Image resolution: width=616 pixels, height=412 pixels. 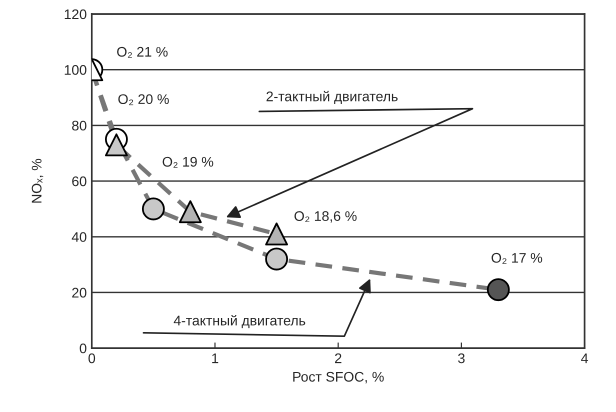 What do you see at coordinates (79, 125) in the screenshot?
I see `y-tick-label: 80` at bounding box center [79, 125].